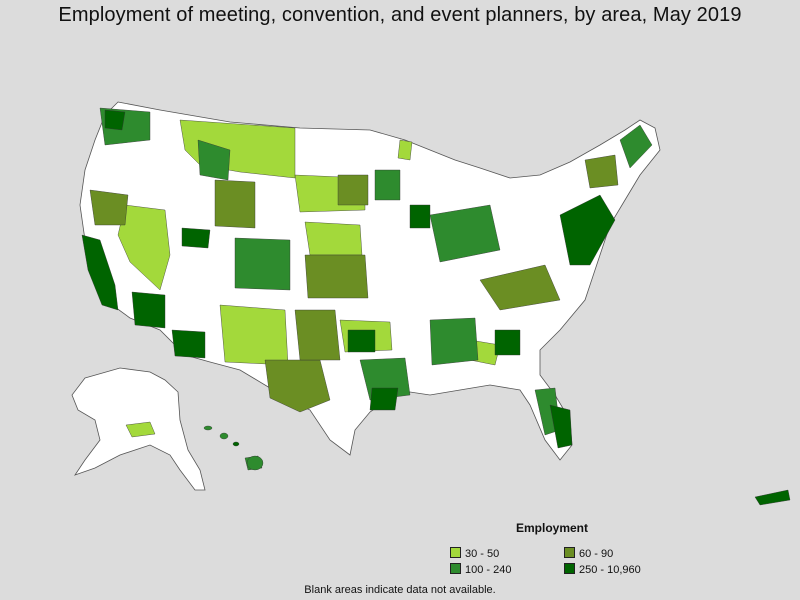 The height and width of the screenshot is (600, 800). I want to click on area-chicago, so click(420, 216).